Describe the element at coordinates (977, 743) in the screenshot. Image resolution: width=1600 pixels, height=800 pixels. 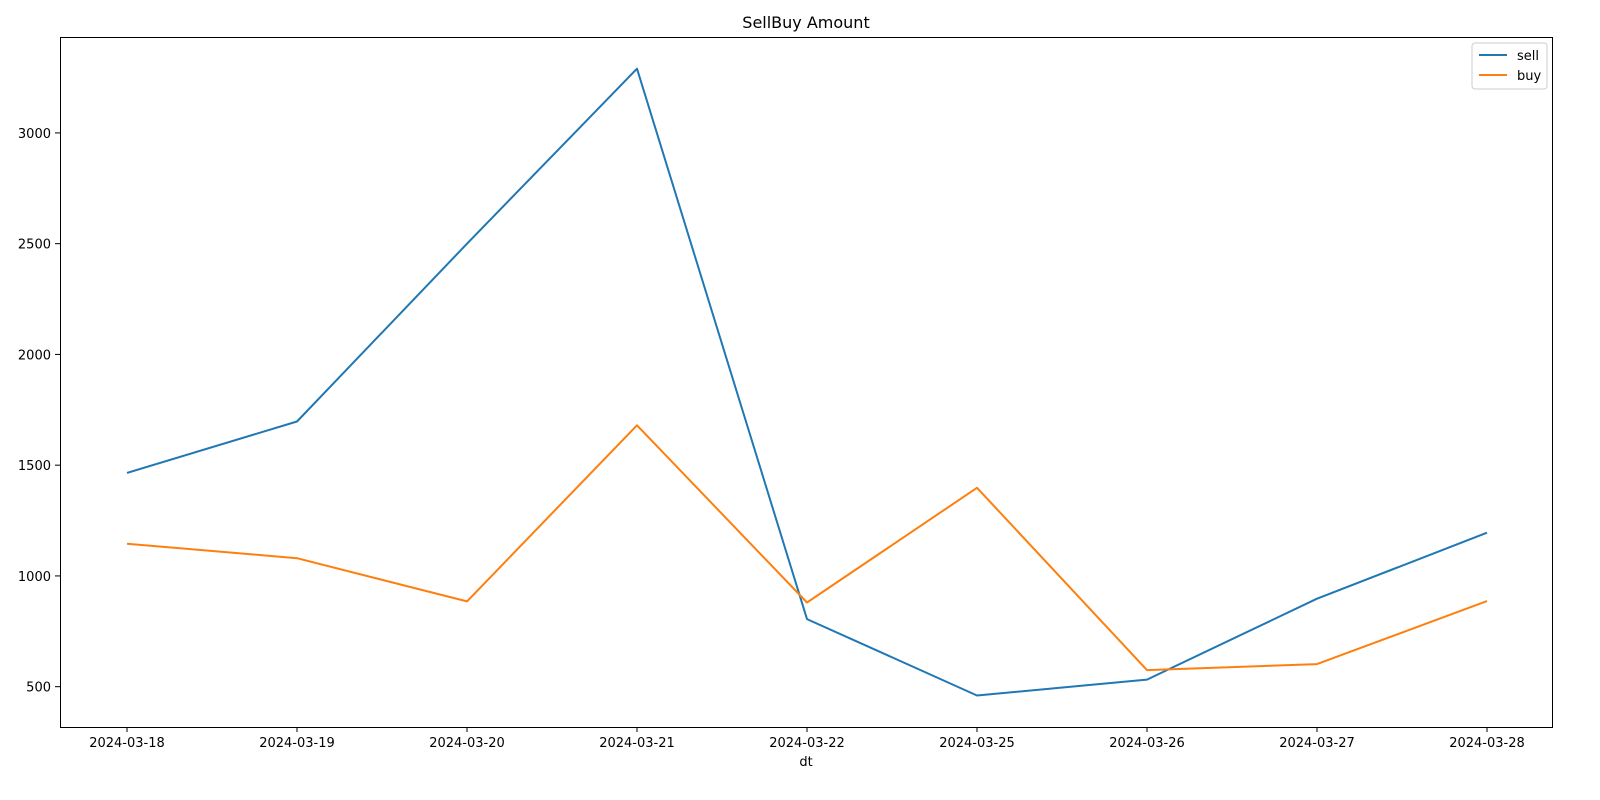
I see `x-tick-label: 2024-03-25` at that location.